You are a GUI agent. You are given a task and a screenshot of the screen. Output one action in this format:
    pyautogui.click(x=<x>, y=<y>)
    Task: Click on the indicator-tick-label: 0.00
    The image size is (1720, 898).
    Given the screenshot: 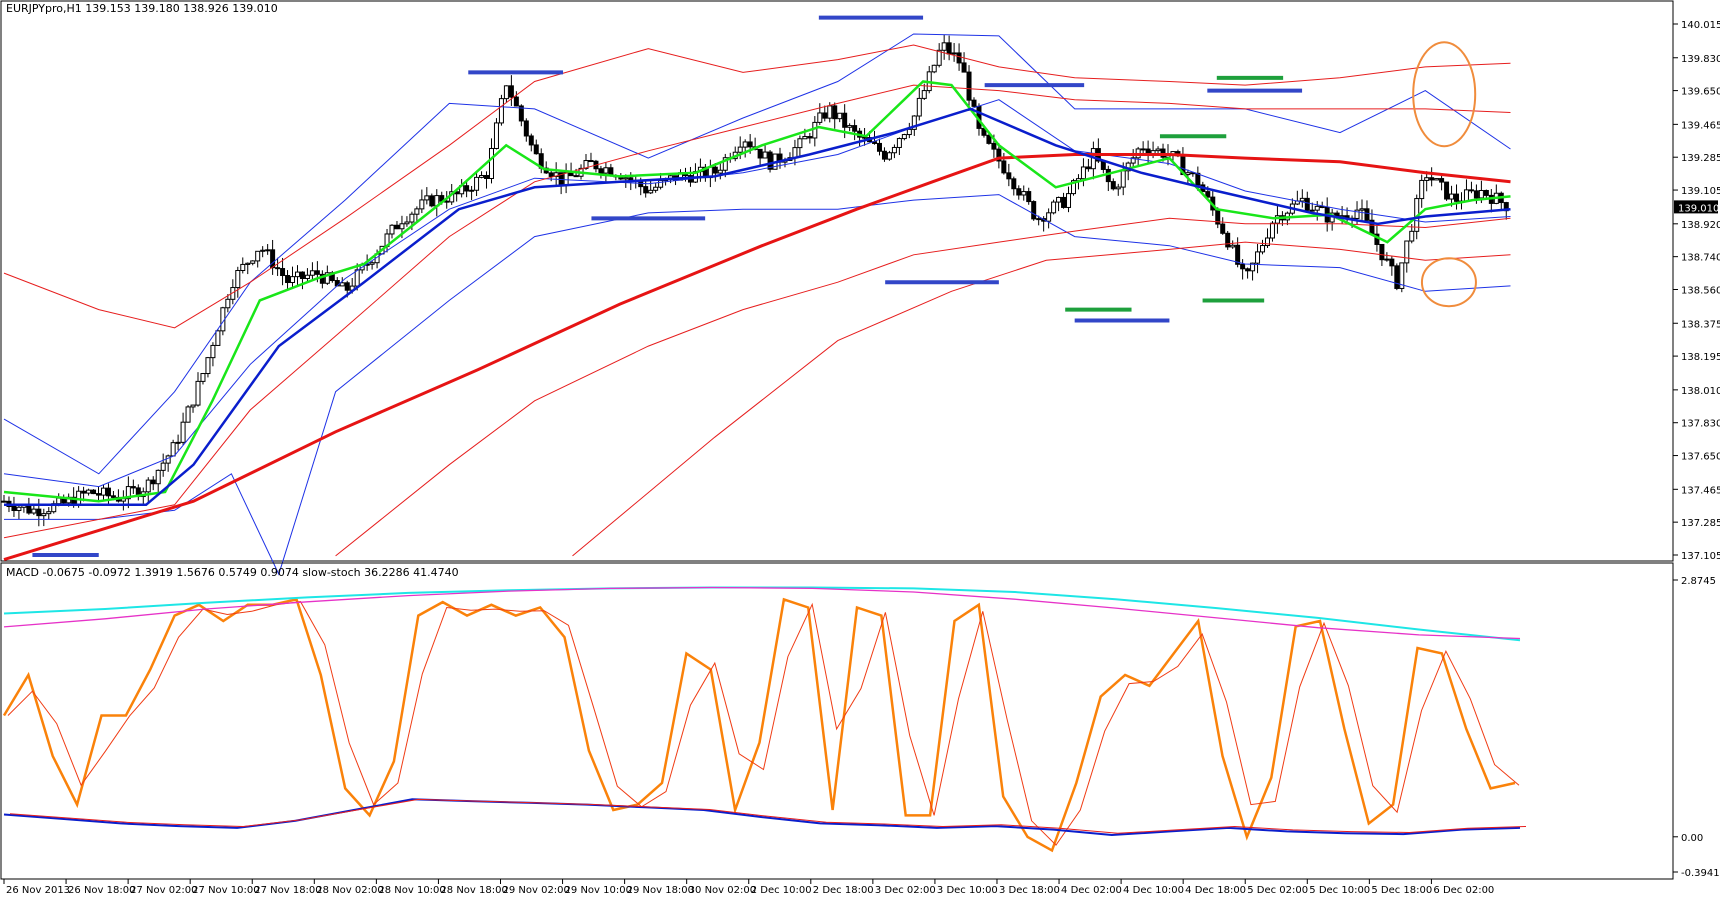 What is the action you would take?
    pyautogui.click(x=1692, y=838)
    